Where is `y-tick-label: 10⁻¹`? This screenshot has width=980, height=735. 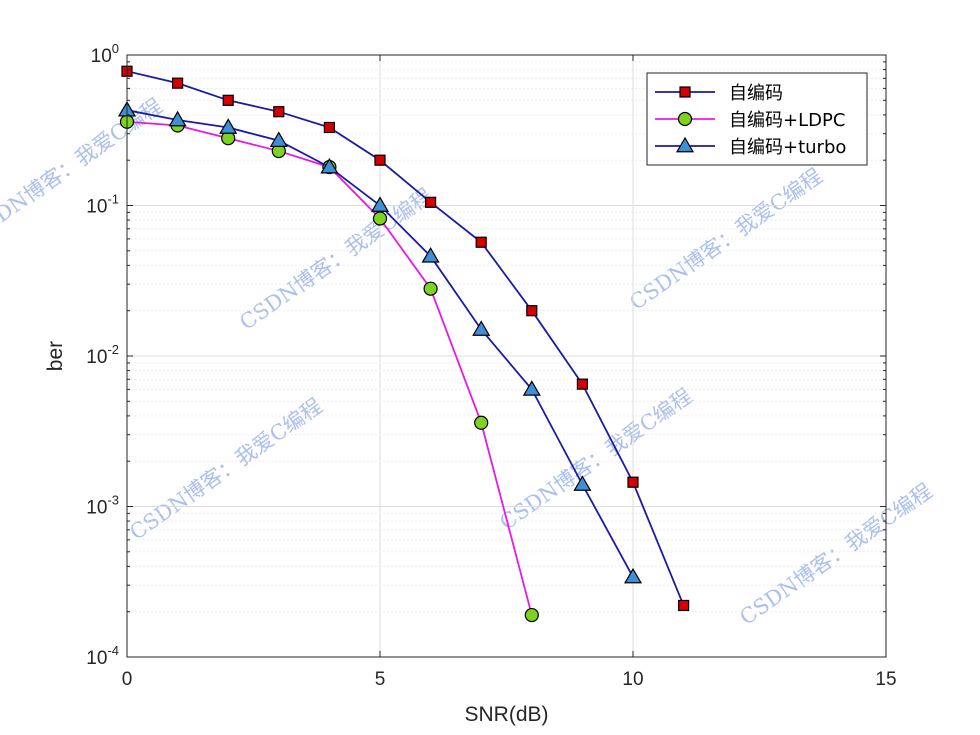 y-tick-label: 10⁻¹ is located at coordinates (102, 205).